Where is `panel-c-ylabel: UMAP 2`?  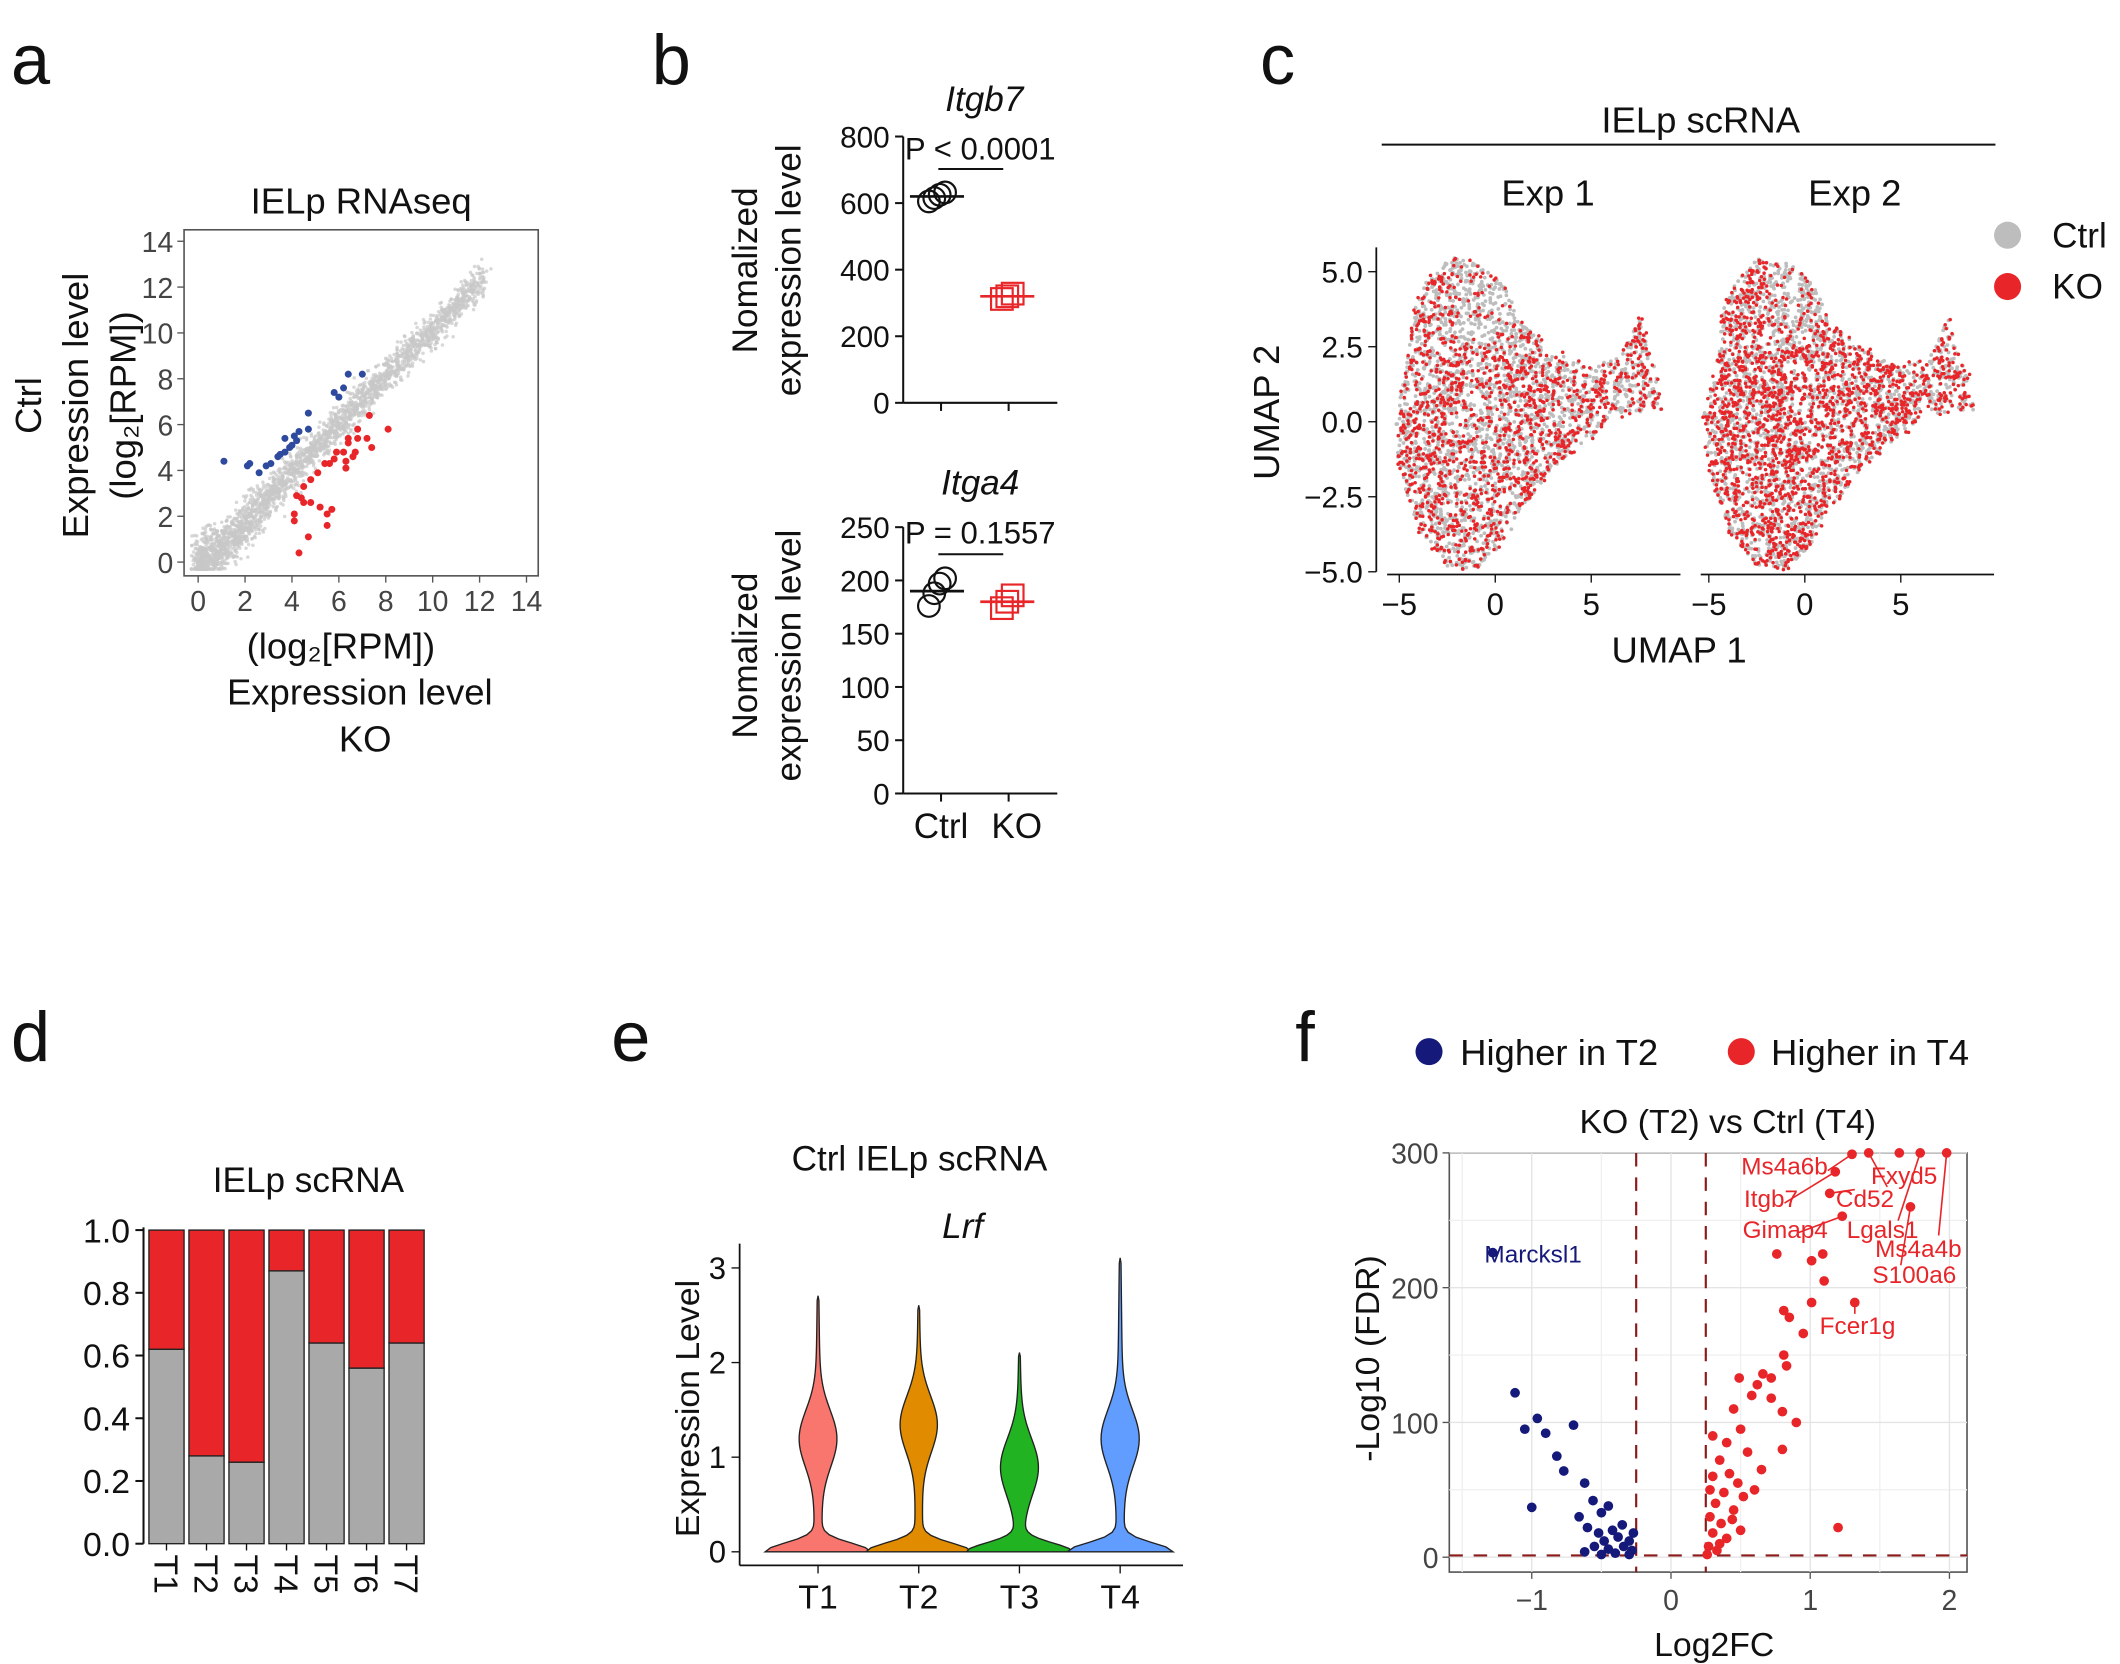 panel-c-ylabel: UMAP 2 is located at coordinates (1266, 412).